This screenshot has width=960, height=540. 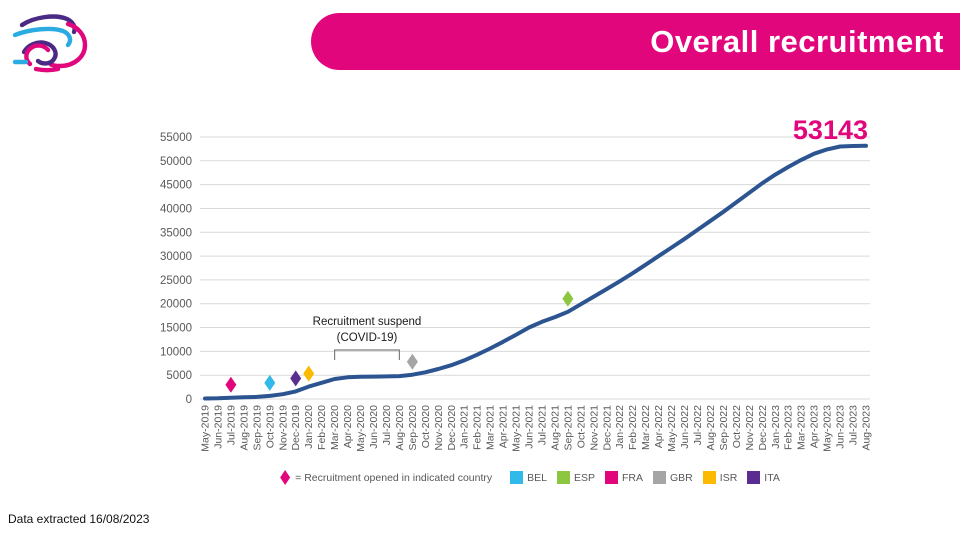 I want to click on x-axis-label: Sep-2022, so click(x=724, y=428).